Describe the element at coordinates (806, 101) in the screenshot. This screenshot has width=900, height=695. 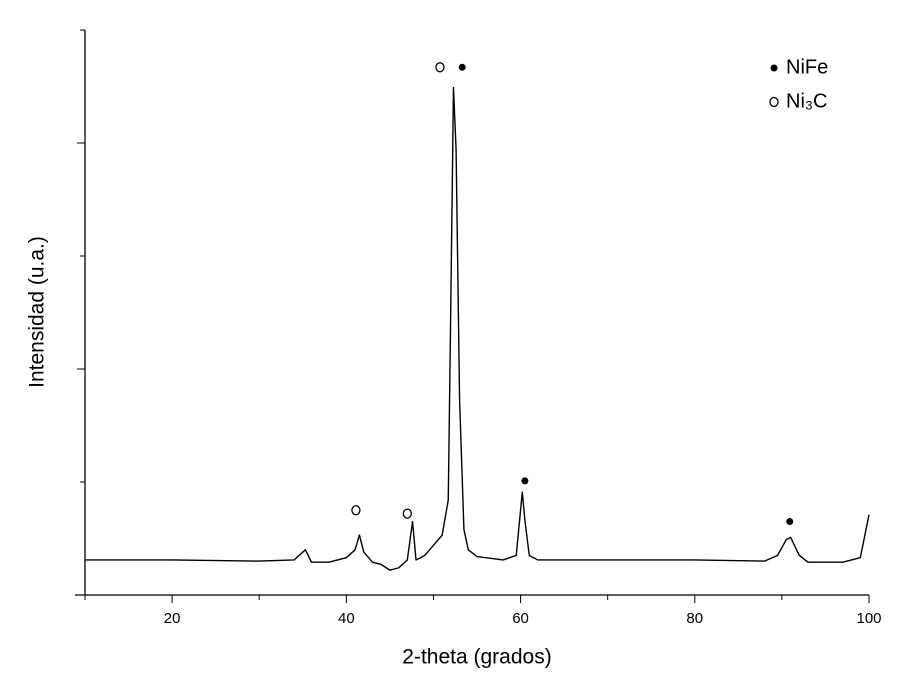
I see `legend-label: Ni₃C` at that location.